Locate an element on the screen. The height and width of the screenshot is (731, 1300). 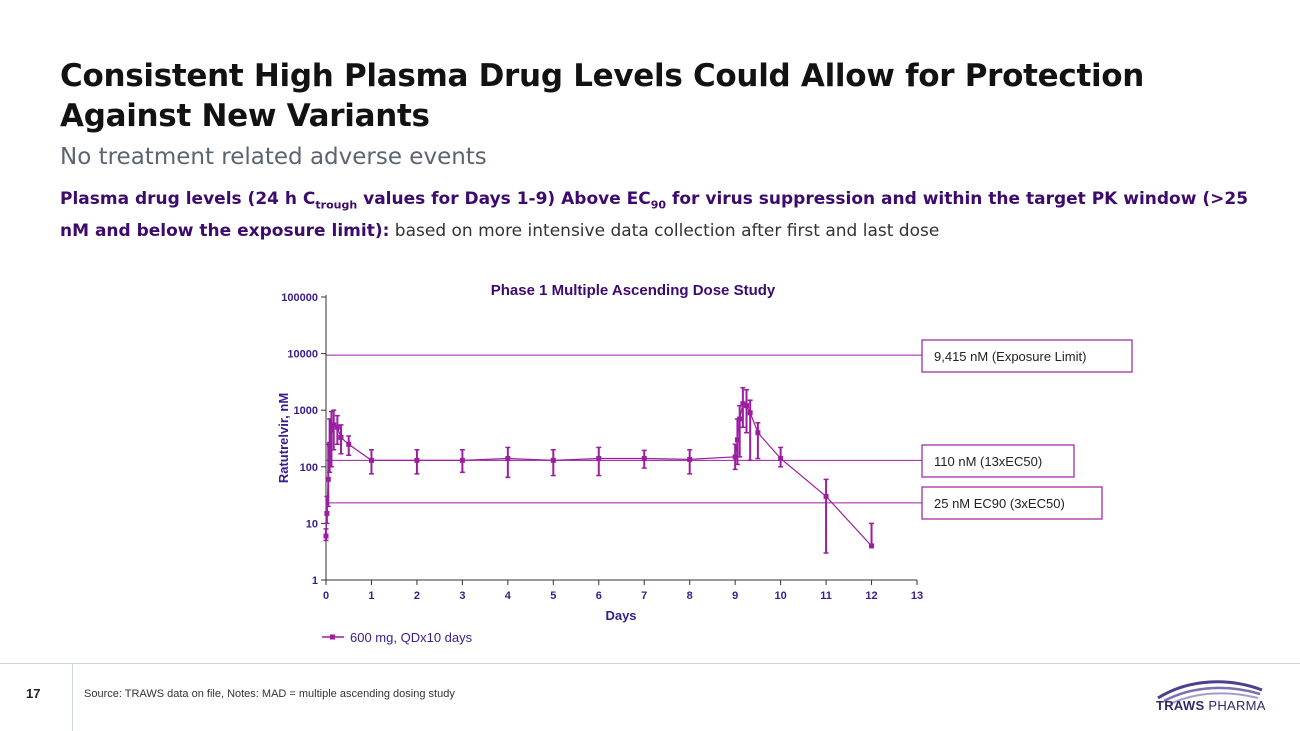
x-tick-label: 12 is located at coordinates (871, 596).